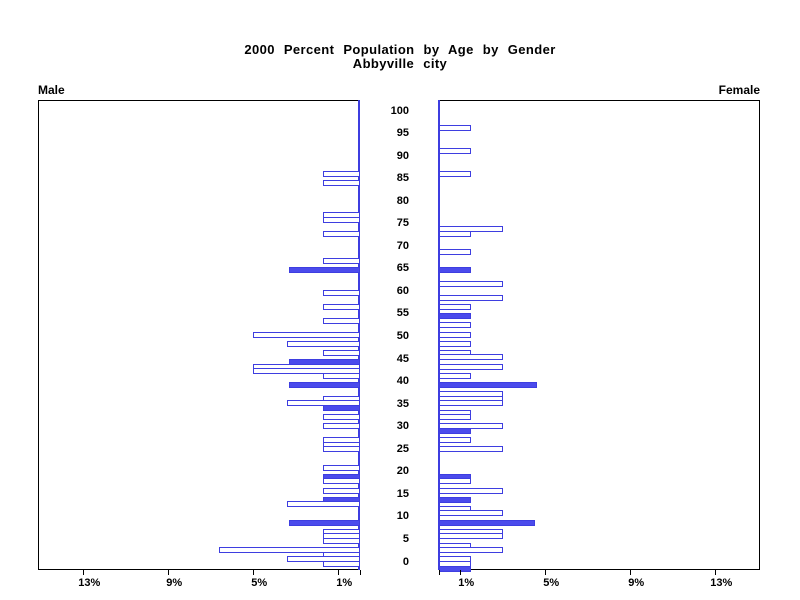  Describe the element at coordinates (174, 583) in the screenshot. I see `male-pct-label-9: 9%` at that location.